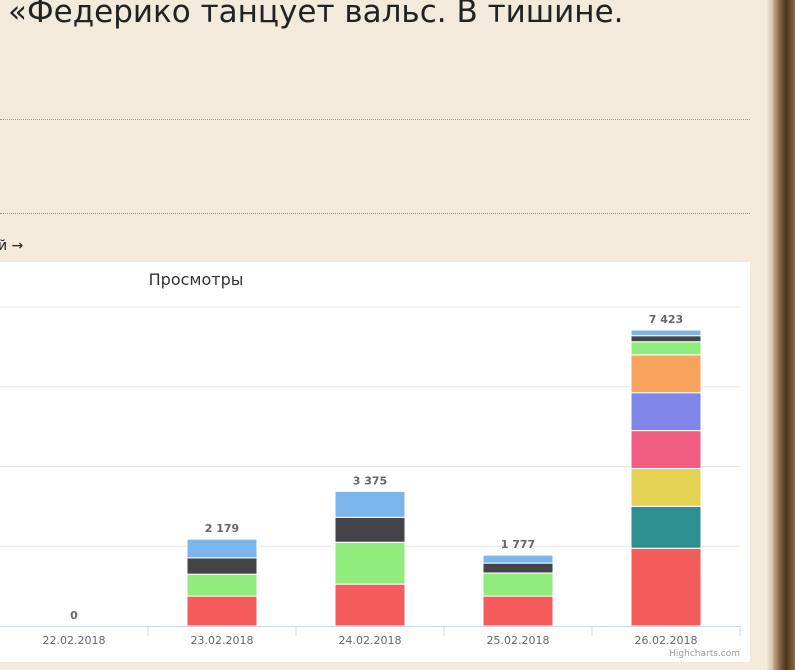 The height and width of the screenshot is (670, 795). I want to click on stack-total-label: 7 423, so click(666, 319).